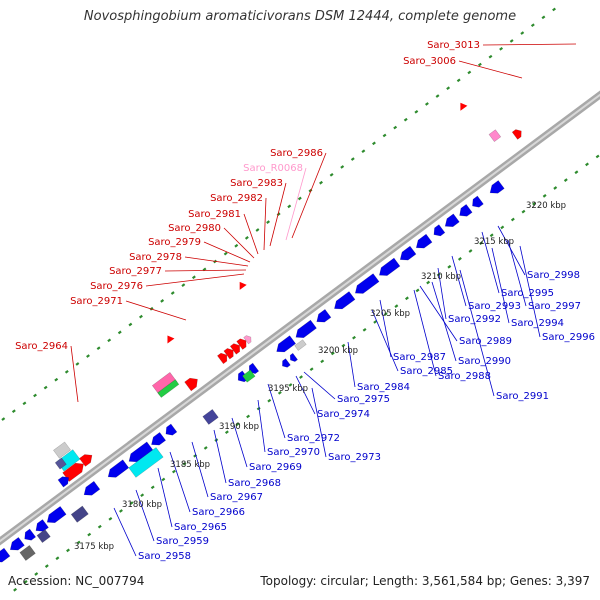 Image resolution: width=600 pixels, height=600 pixels. What do you see at coordinates (494, 242) in the screenshot?
I see `scale-label: 3215 kbp` at bounding box center [494, 242].